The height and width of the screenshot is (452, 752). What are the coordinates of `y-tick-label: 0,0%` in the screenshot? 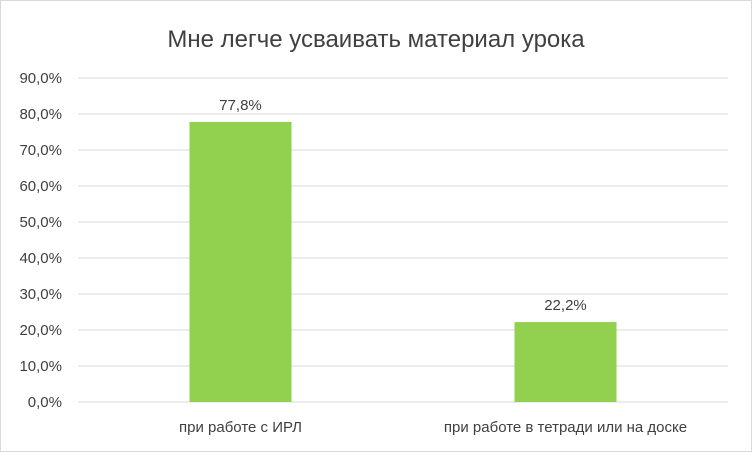 It's located at (45, 402).